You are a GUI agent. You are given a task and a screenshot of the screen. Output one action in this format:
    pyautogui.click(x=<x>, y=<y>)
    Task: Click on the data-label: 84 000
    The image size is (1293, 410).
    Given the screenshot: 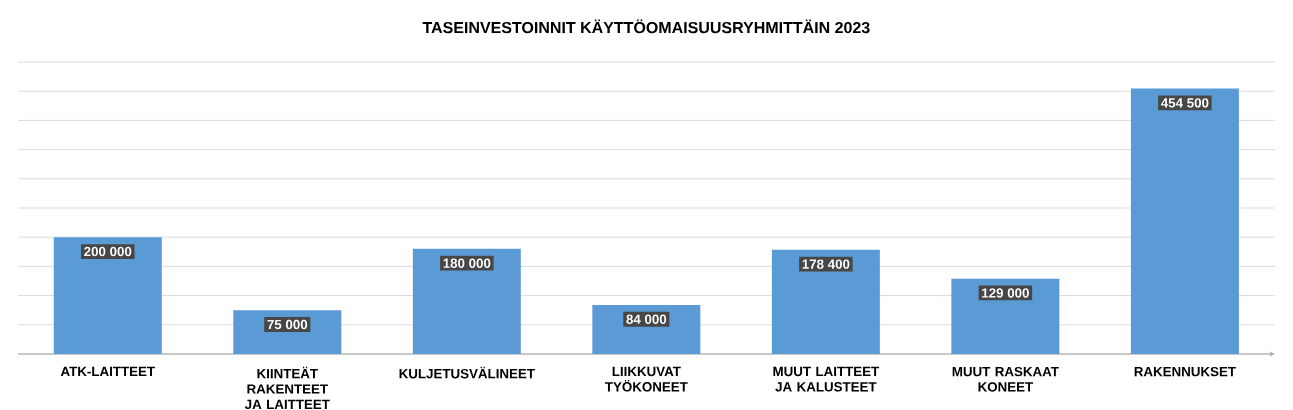 What is the action you would take?
    pyautogui.click(x=646, y=319)
    